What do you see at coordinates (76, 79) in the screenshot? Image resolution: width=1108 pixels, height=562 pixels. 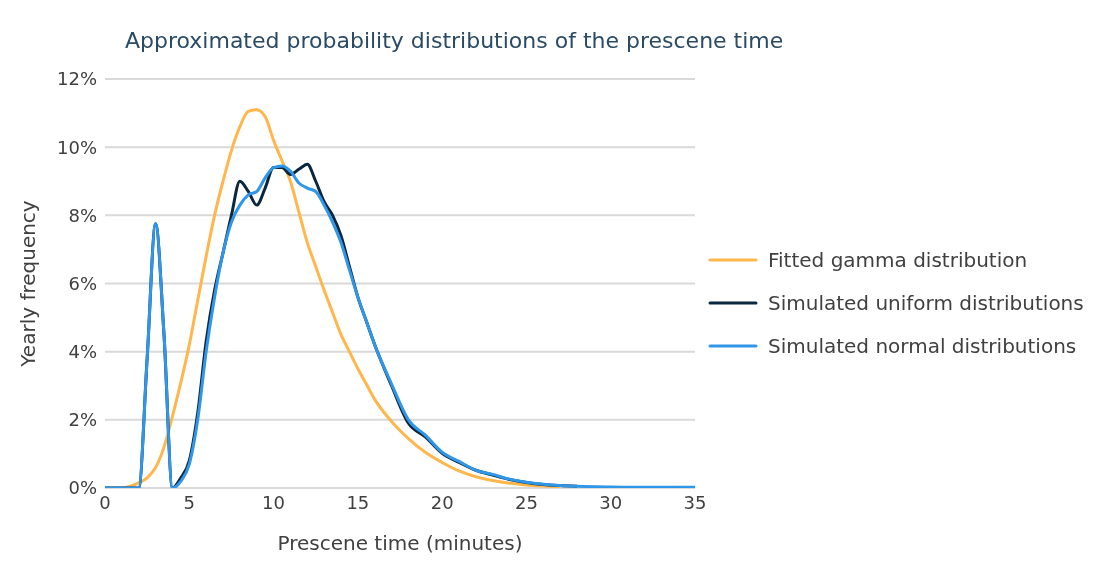 I see `y-tick-label: 12%` at bounding box center [76, 79].